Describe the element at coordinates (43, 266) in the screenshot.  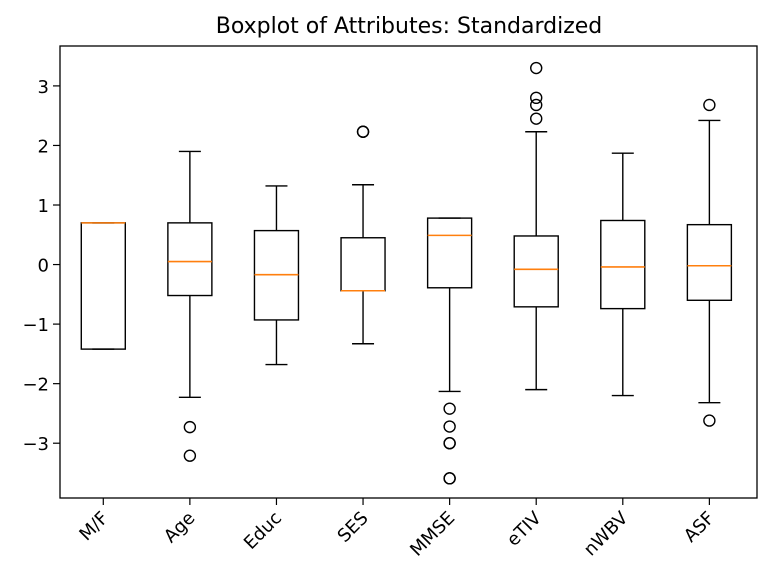
I see `y-tick-label: 0` at that location.